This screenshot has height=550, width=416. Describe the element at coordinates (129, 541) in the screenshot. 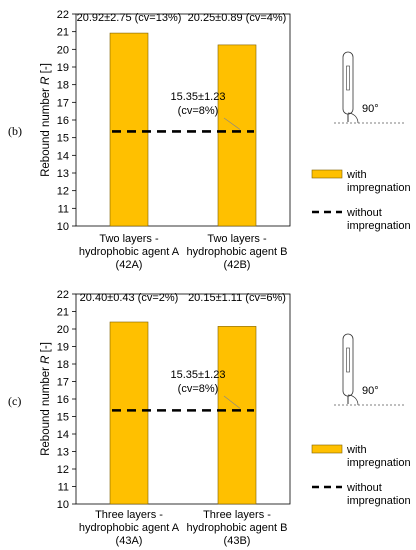

I see `x-category-label-line: (43A)` at that location.